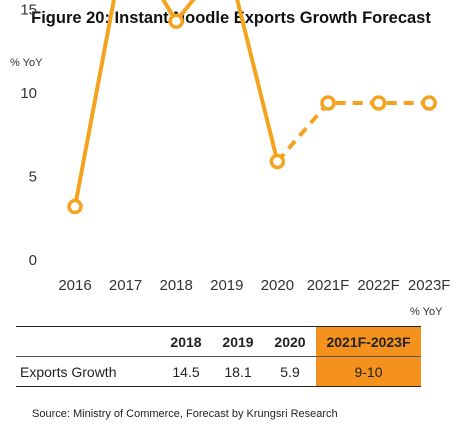 The width and height of the screenshot is (462, 431). What do you see at coordinates (290, 371) in the screenshot?
I see `cell-2020: 5.9` at bounding box center [290, 371].